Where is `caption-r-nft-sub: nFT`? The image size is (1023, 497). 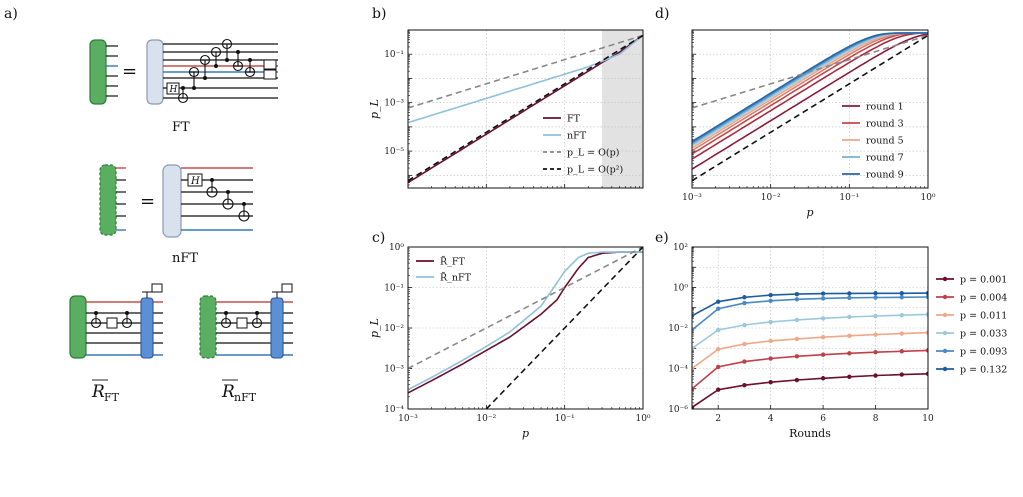
caption-r-nft-sub: nFT is located at coordinates (245, 397).